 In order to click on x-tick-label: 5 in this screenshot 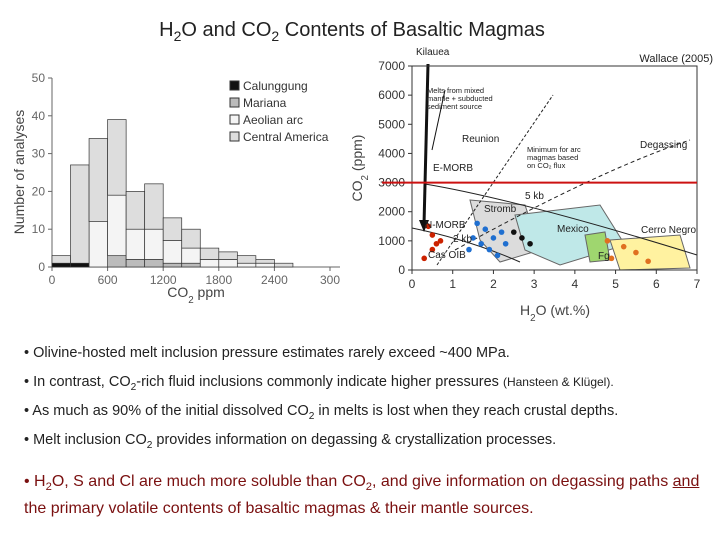, I will do `click(615, 284)`.